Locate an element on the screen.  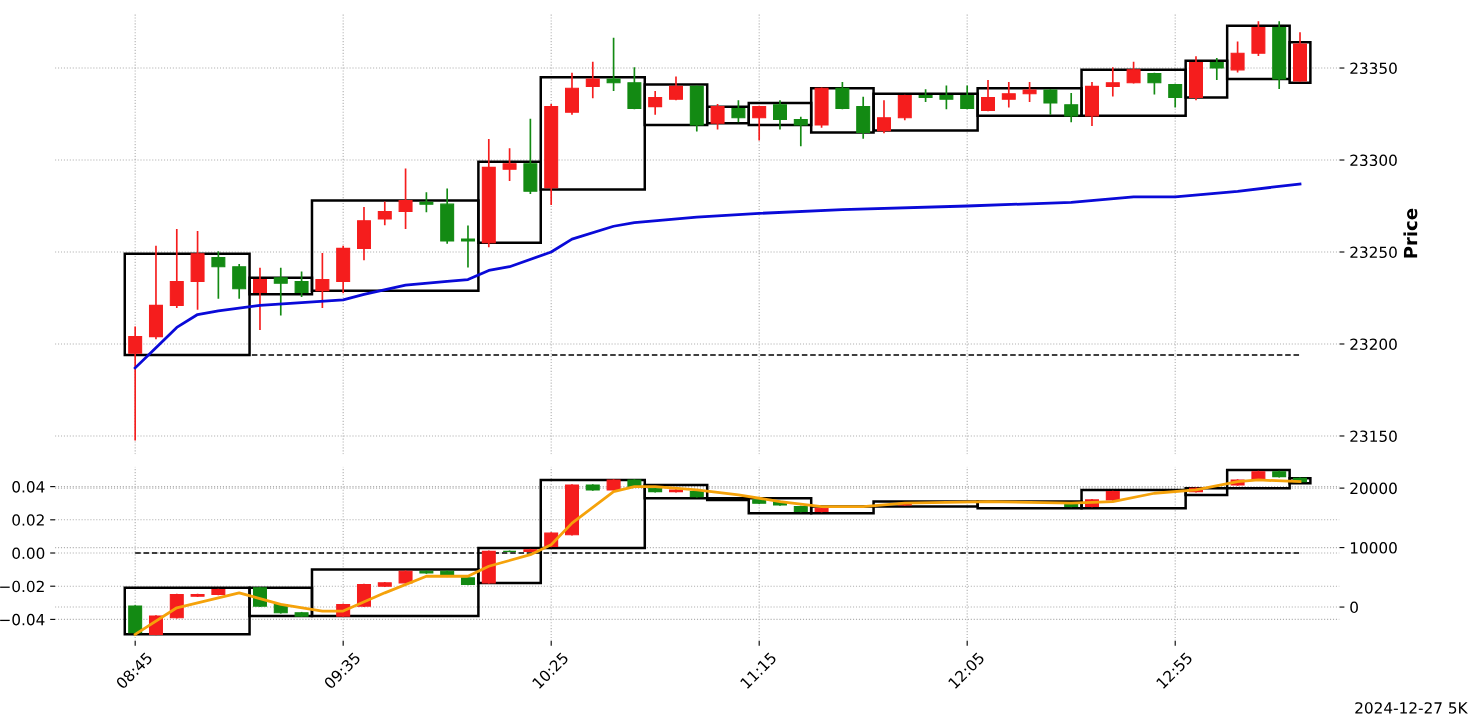
y-tick-label: −0.04 is located at coordinates (22, 619).